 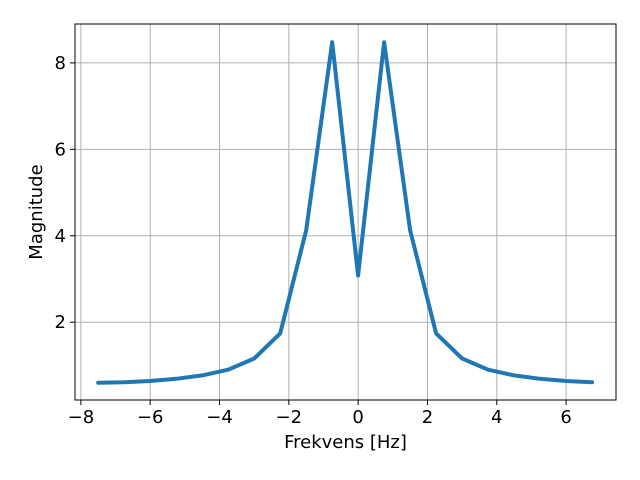 What do you see at coordinates (320, 414) in the screenshot?
I see `x-axis-ticks: −8 −6 −4 −2 0 2 4 6` at bounding box center [320, 414].